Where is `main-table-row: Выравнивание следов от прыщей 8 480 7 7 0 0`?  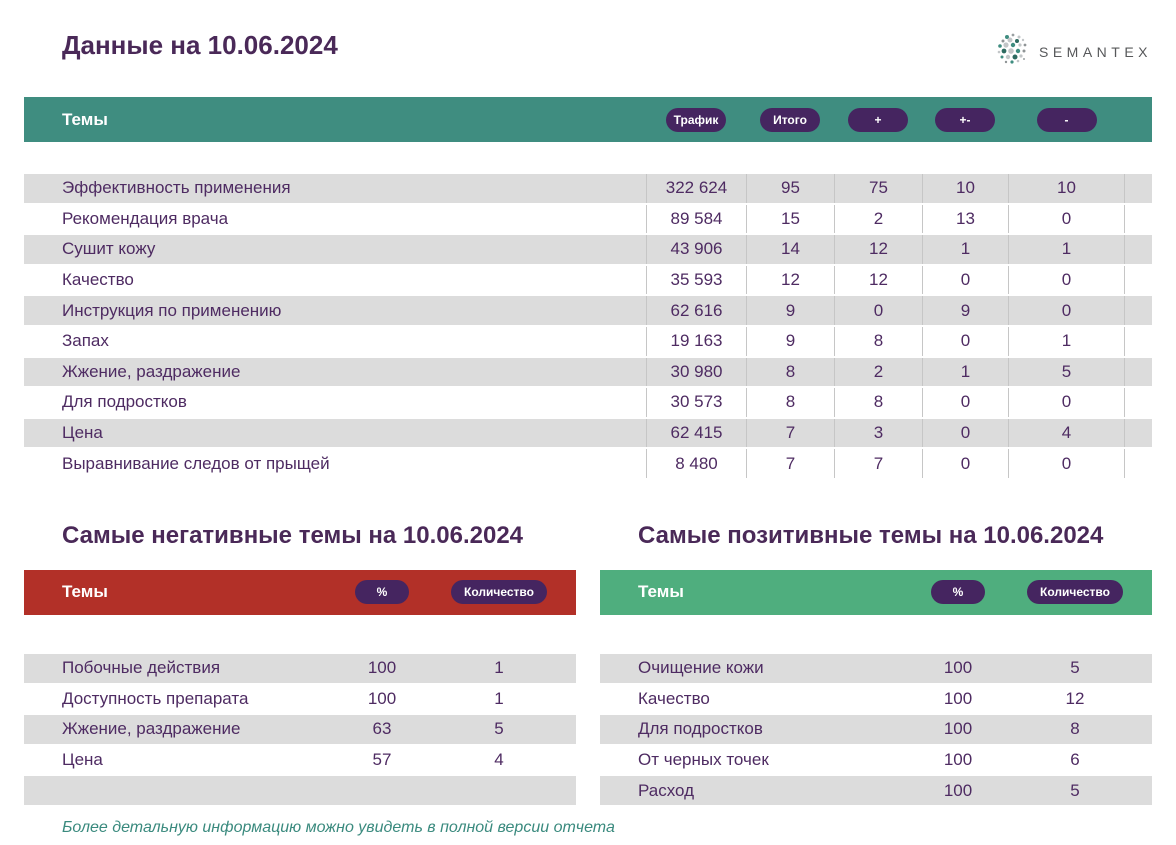
main-table-row: Выравнивание следов от прыщей 8 480 7 7 0 0 is located at coordinates (588, 464).